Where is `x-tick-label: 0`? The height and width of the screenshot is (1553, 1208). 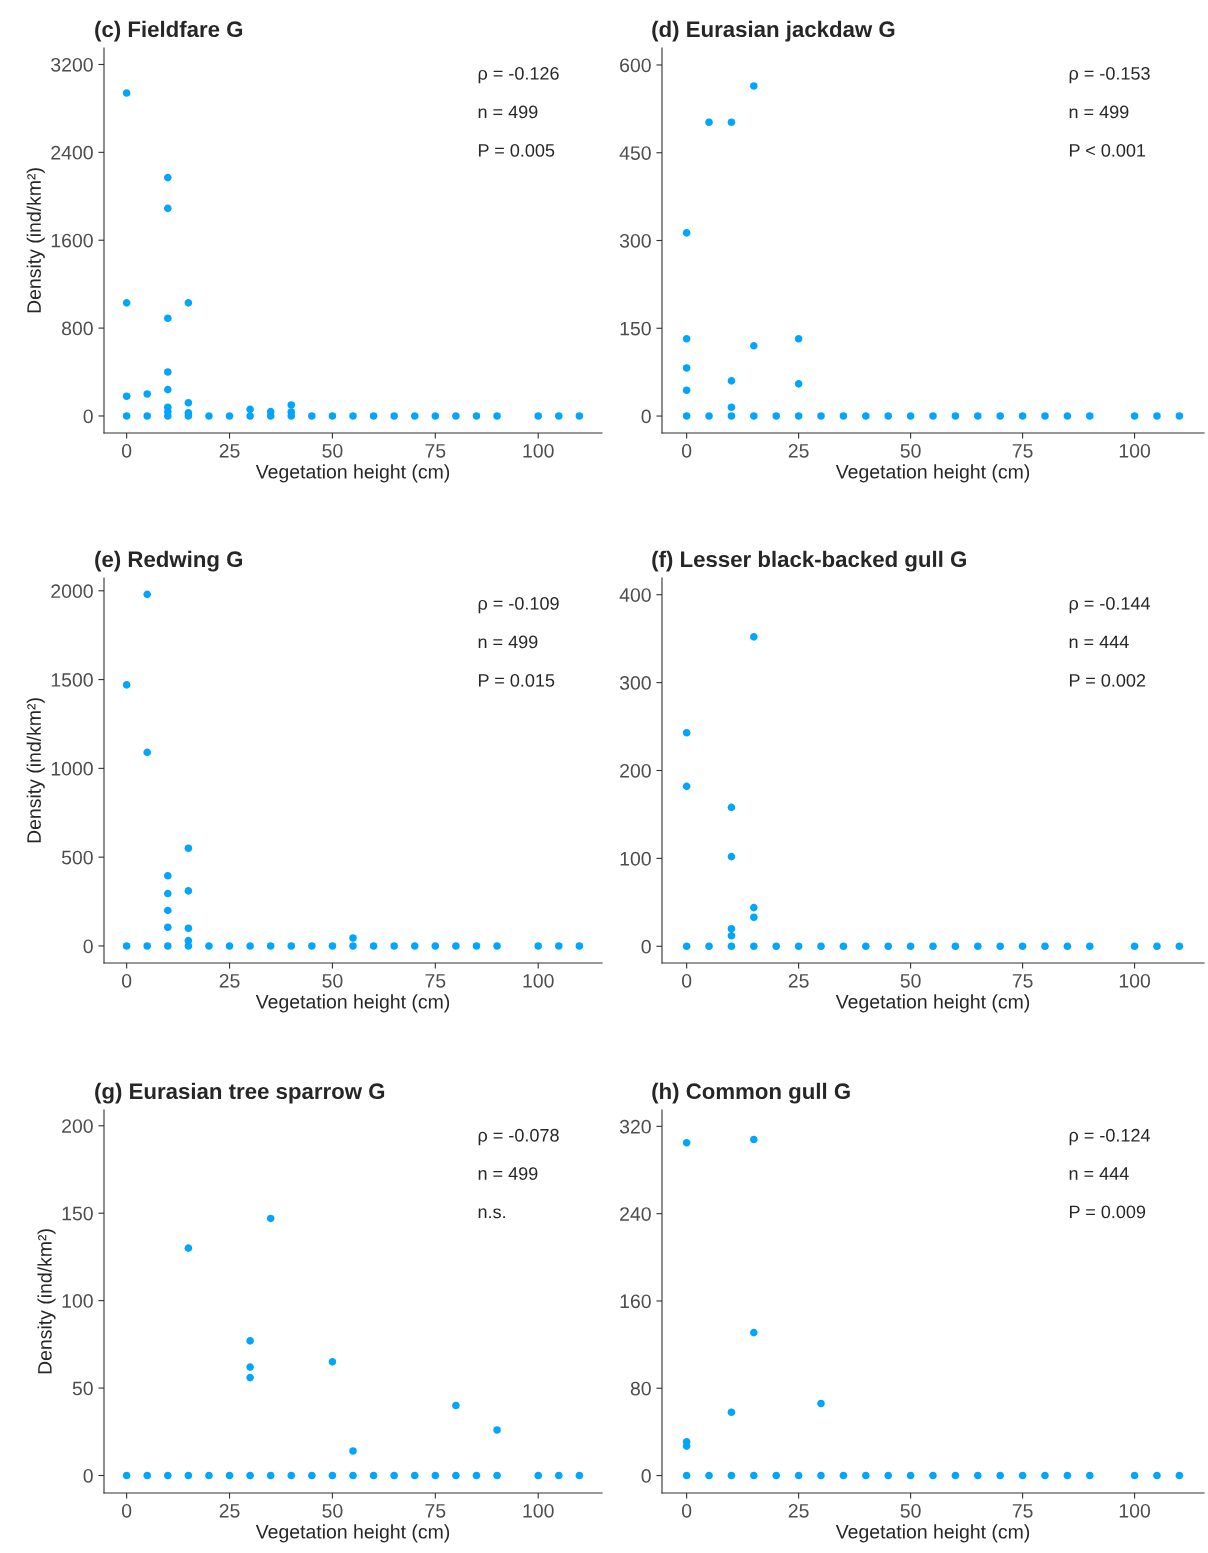
x-tick-label: 0 is located at coordinates (686, 450).